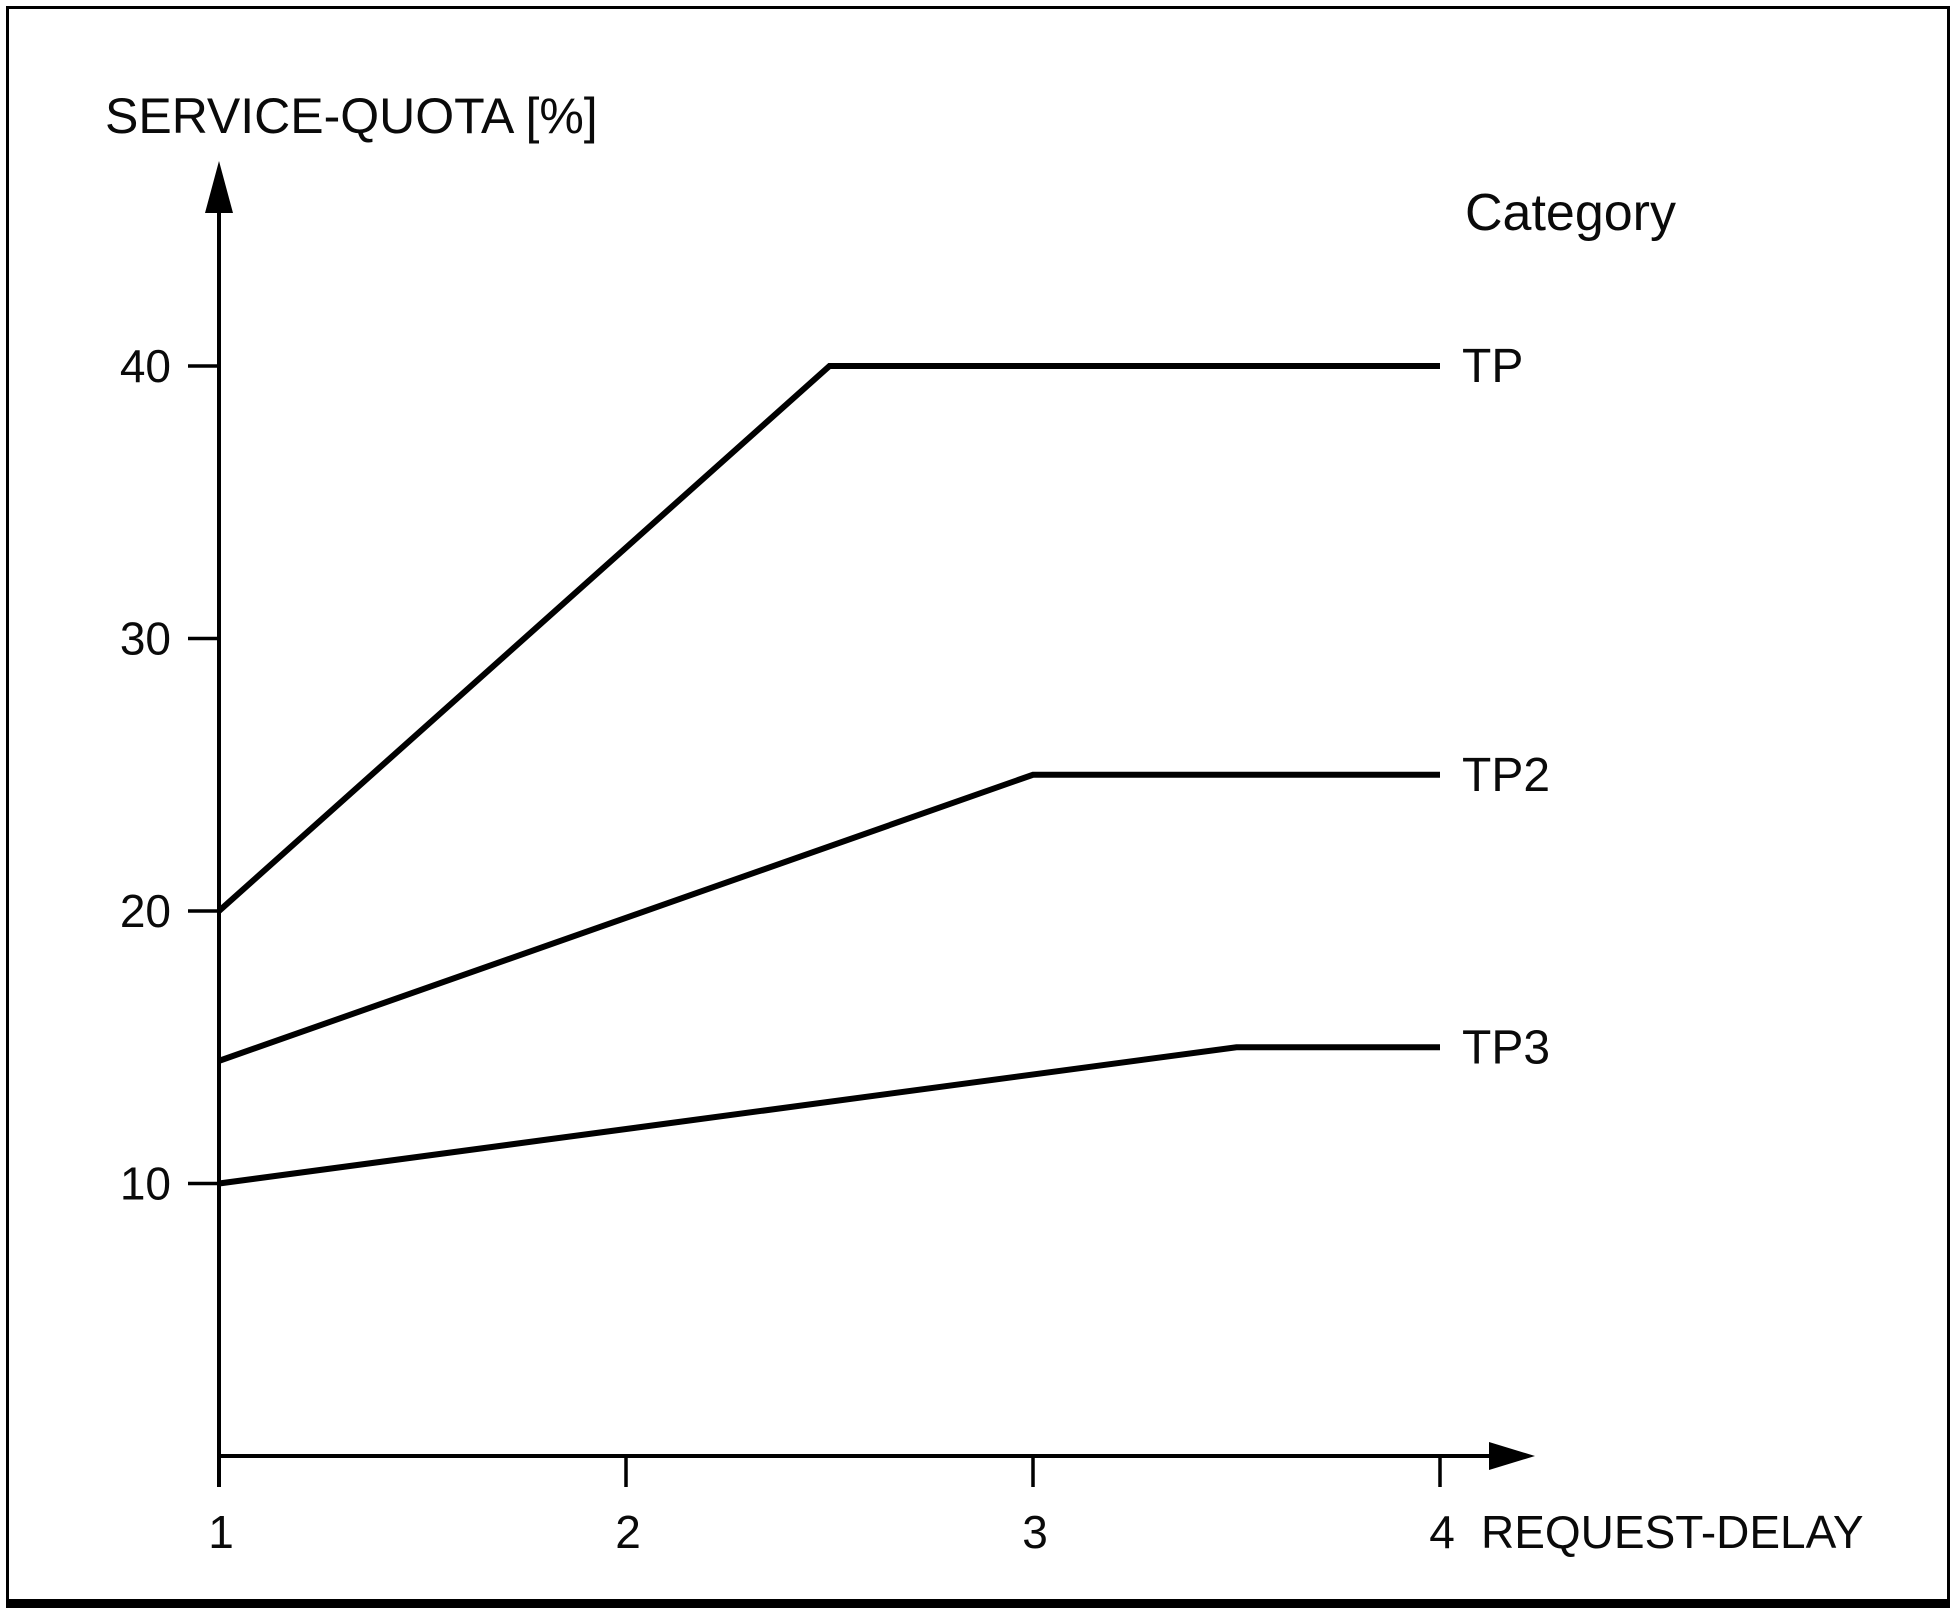 The width and height of the screenshot is (1958, 1616). I want to click on y-axis-title: SERVICE-QUOTA [%], so click(351, 116).